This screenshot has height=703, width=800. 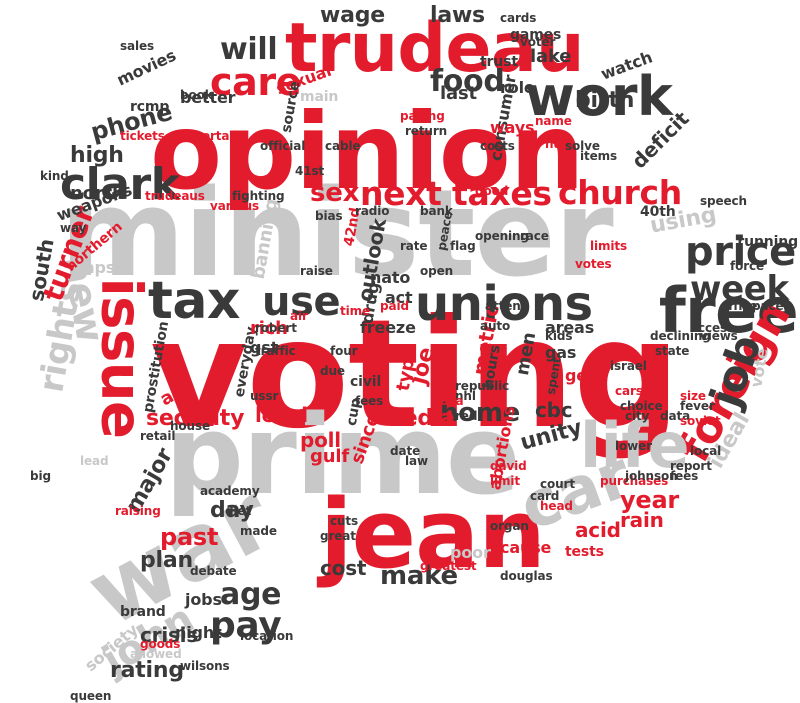 I want to click on word-made: made, so click(x=258, y=531).